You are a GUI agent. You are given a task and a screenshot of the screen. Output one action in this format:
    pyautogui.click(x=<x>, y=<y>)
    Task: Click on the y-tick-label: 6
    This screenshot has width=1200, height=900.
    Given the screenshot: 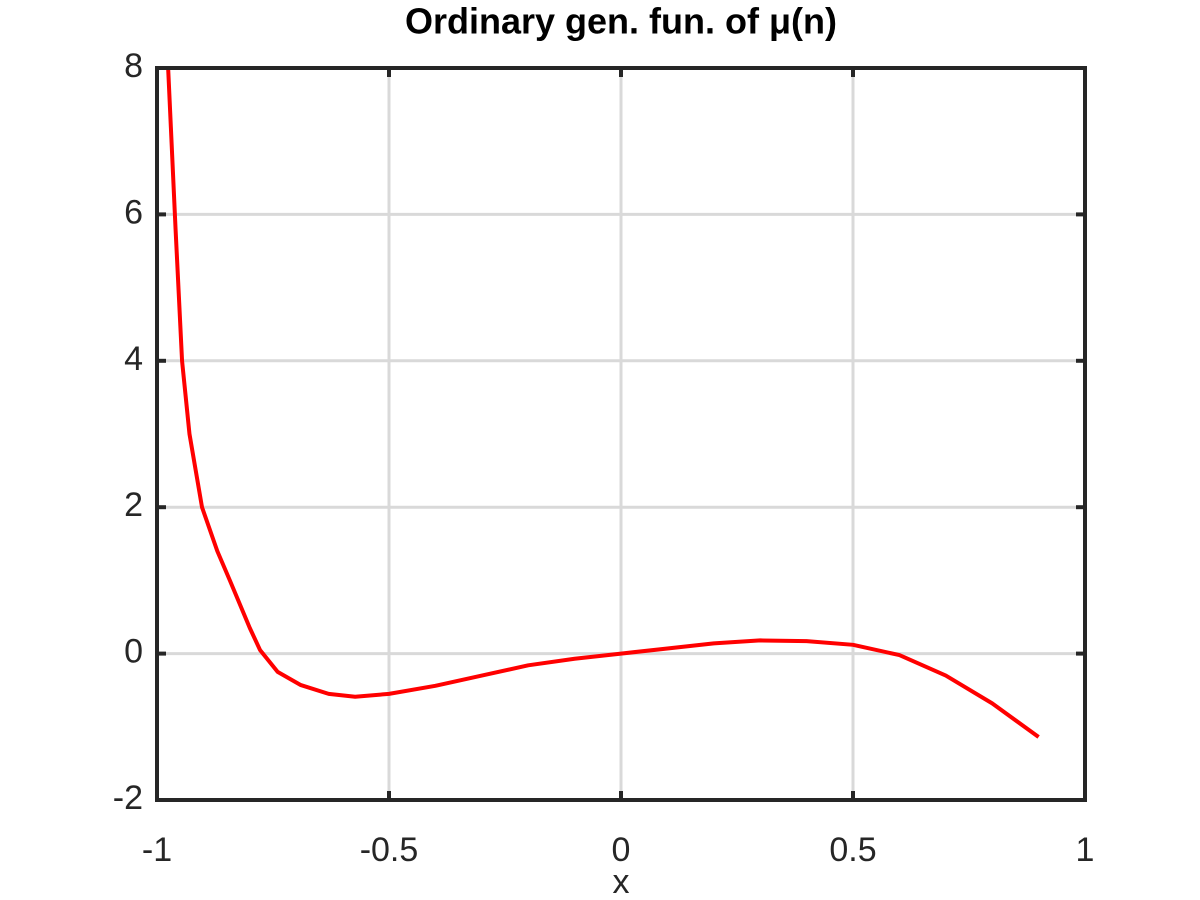 What is the action you would take?
    pyautogui.click(x=133, y=212)
    